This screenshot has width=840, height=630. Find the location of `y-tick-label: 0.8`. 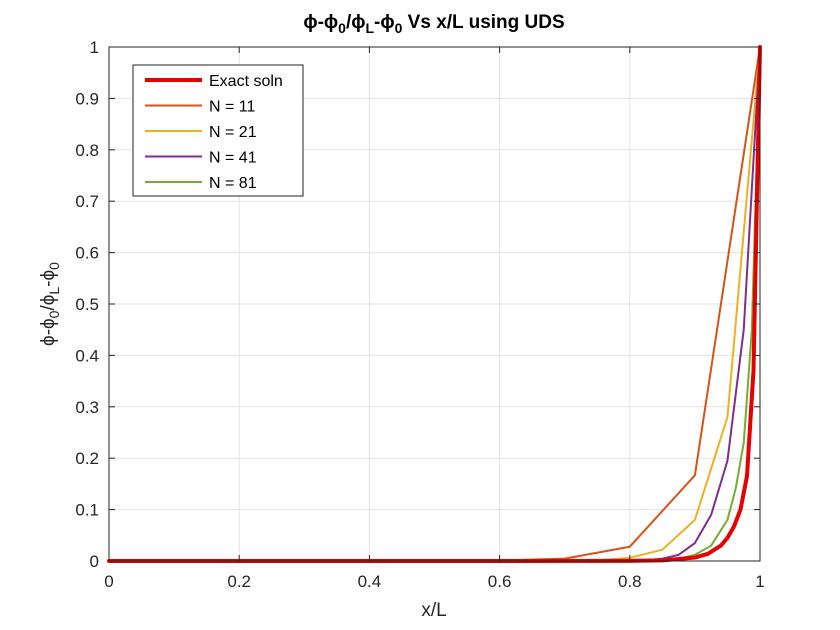

y-tick-label: 0.8 is located at coordinates (87, 150).